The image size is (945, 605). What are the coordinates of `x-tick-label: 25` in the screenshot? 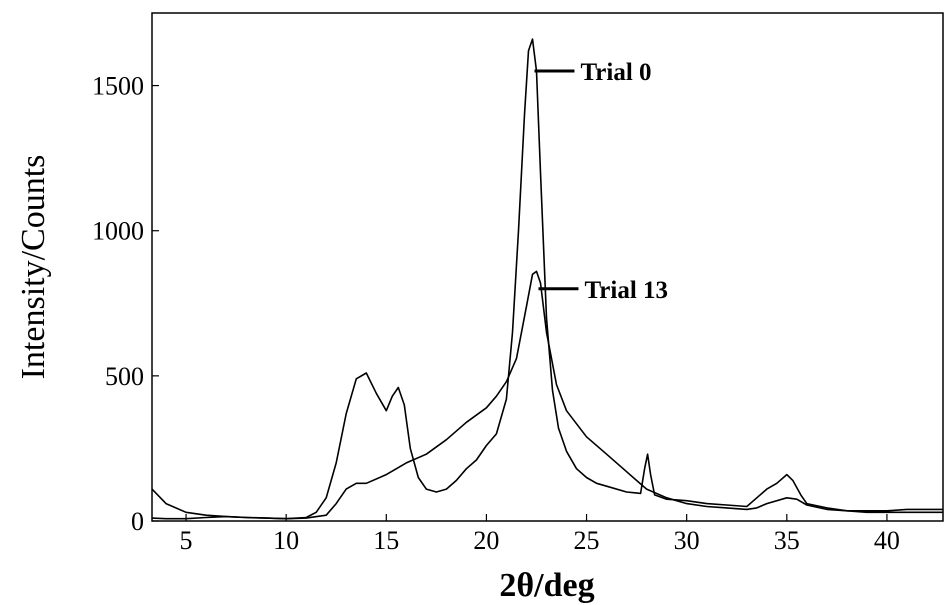 It's located at (587, 540).